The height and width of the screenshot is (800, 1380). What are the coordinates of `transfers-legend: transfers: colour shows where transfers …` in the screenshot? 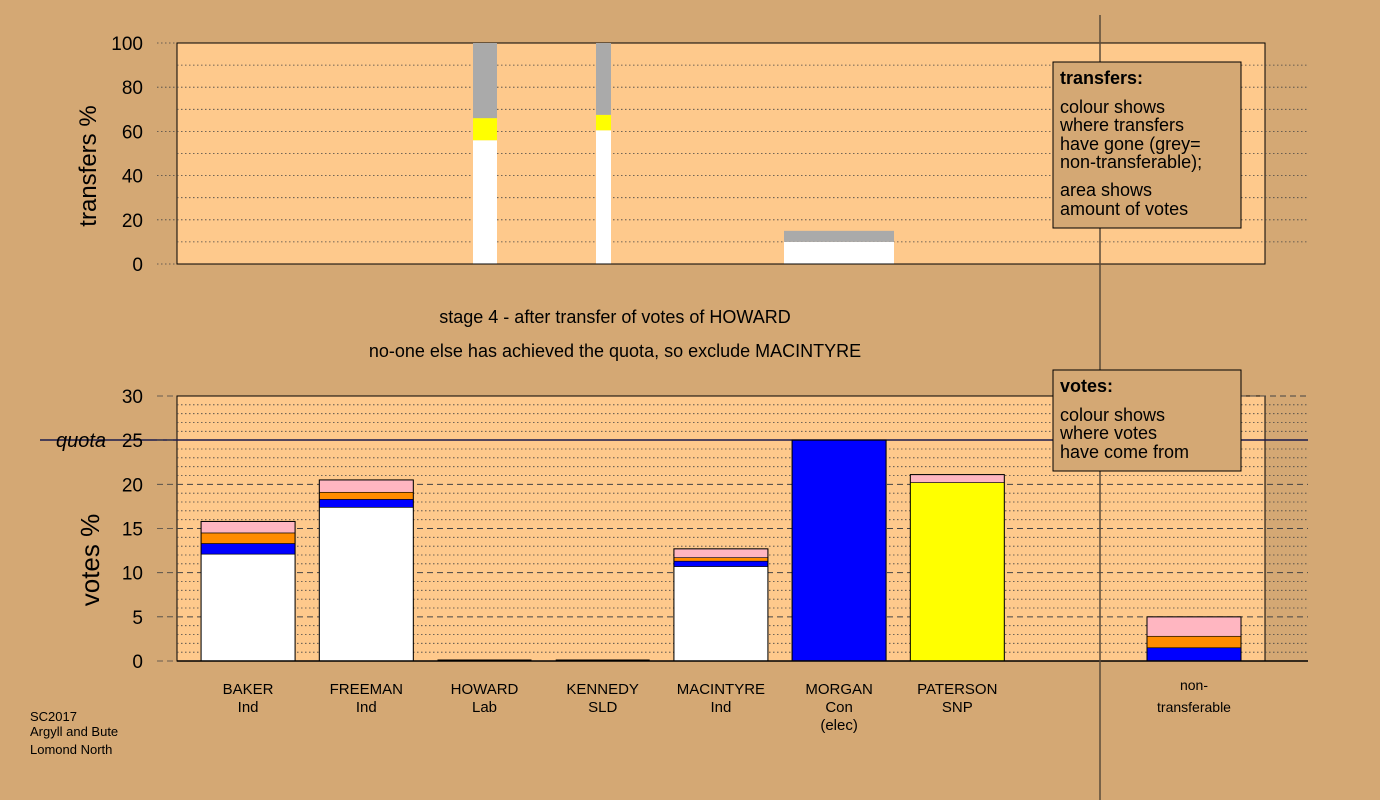 It's located at (1147, 145).